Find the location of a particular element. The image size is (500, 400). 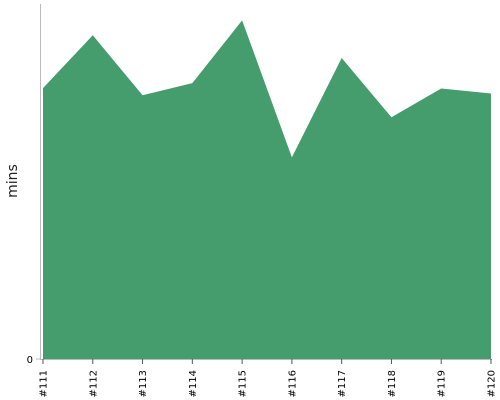

x-tick-label: #112 is located at coordinates (93, 383).